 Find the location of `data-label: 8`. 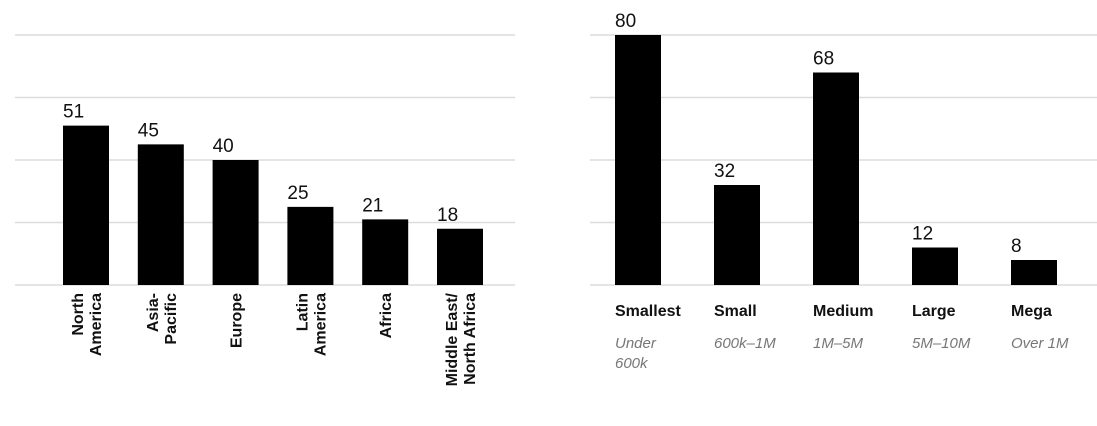

data-label: 8 is located at coordinates (1016, 246).